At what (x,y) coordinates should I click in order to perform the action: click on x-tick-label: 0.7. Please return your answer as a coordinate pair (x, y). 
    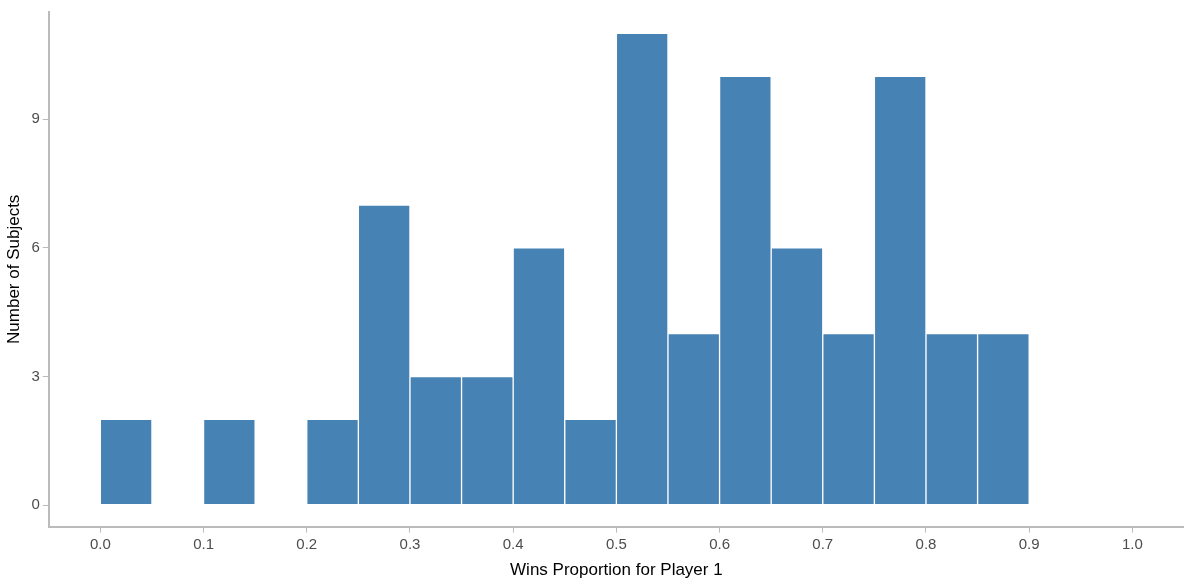
    Looking at the image, I should click on (823, 543).